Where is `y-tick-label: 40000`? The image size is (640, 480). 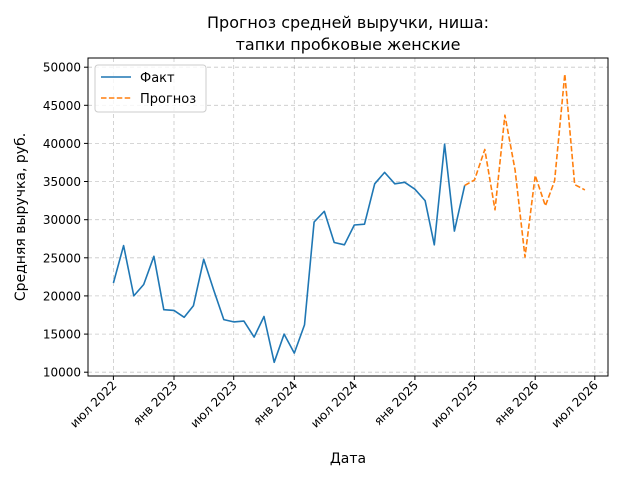 y-tick-label: 40000 is located at coordinates (62, 144).